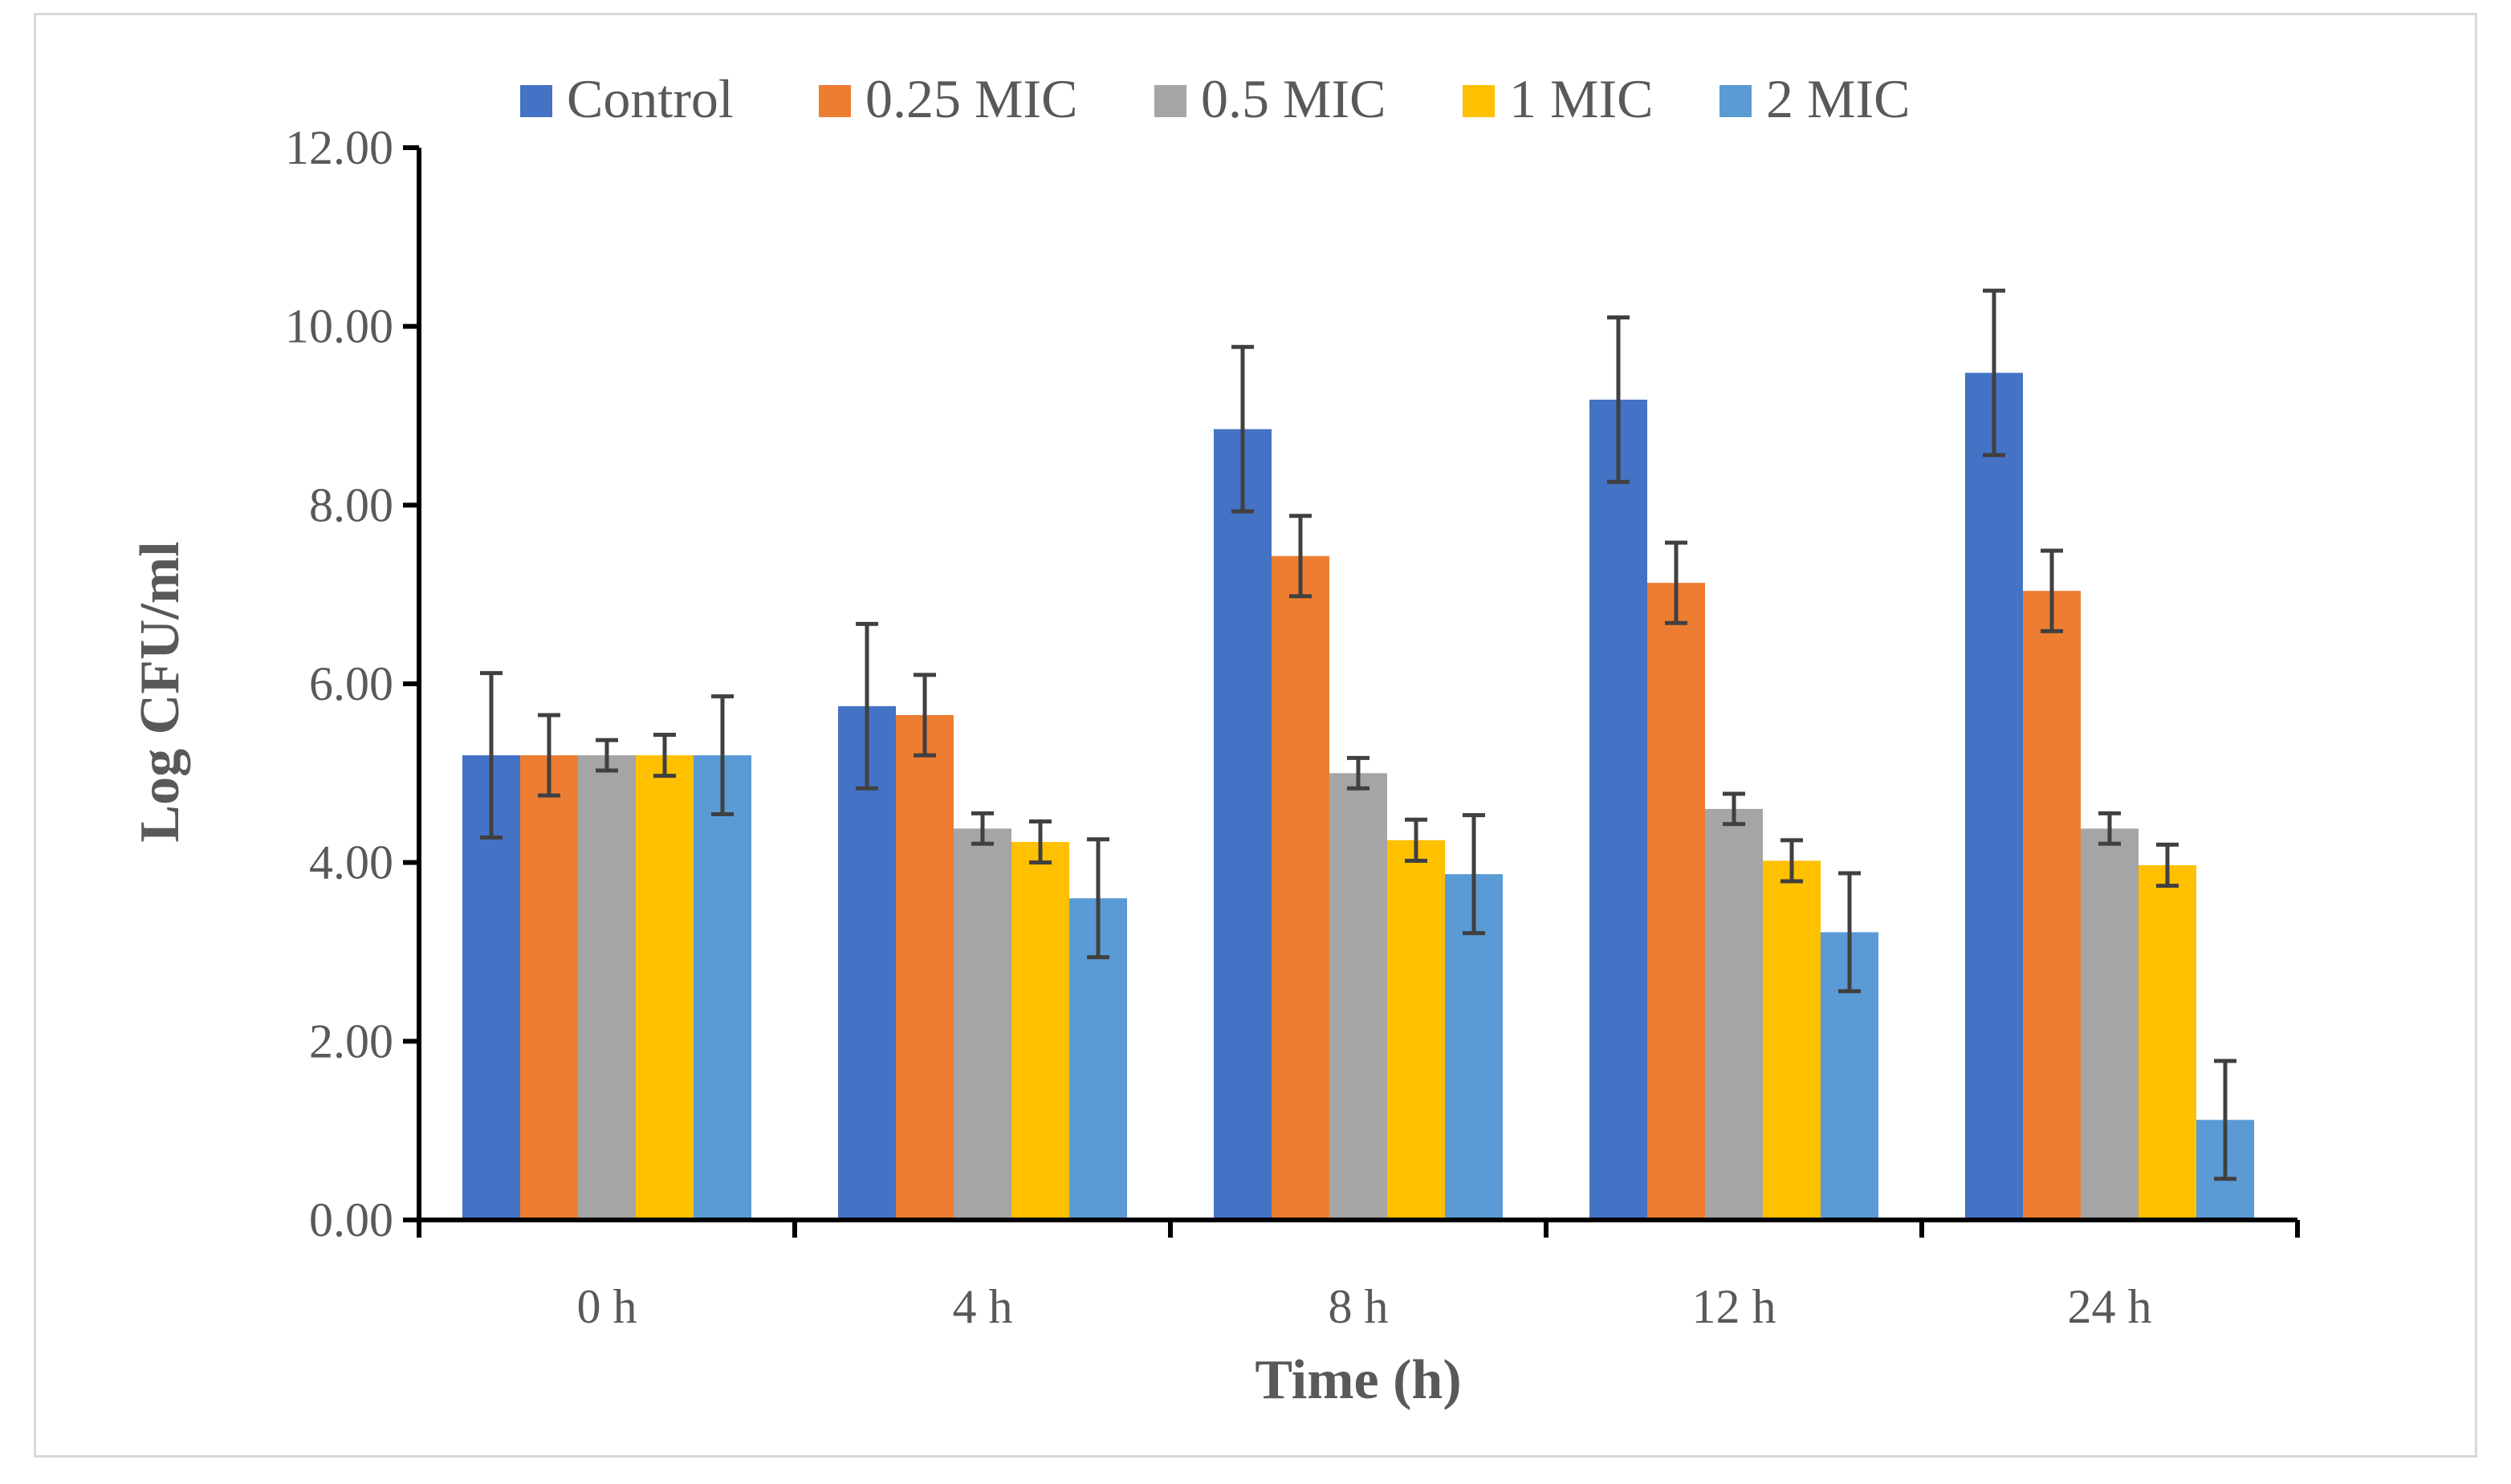 Image resolution: width=2511 pixels, height=1484 pixels. Describe the element at coordinates (1416, 1030) in the screenshot. I see `bar-1-mic-8h` at that location.